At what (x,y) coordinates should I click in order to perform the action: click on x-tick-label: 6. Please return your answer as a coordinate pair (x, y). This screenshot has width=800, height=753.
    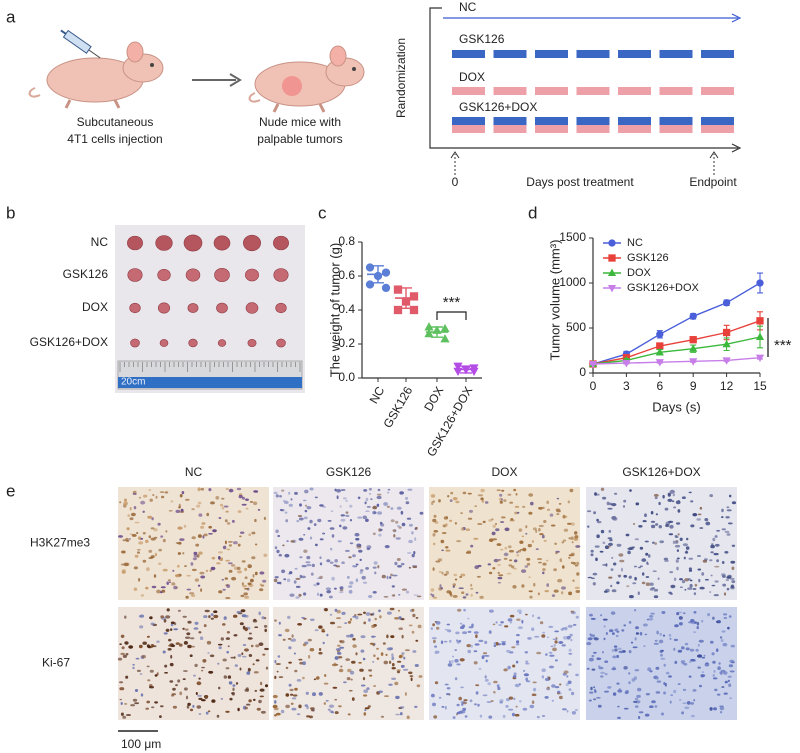
    Looking at the image, I should click on (659, 386).